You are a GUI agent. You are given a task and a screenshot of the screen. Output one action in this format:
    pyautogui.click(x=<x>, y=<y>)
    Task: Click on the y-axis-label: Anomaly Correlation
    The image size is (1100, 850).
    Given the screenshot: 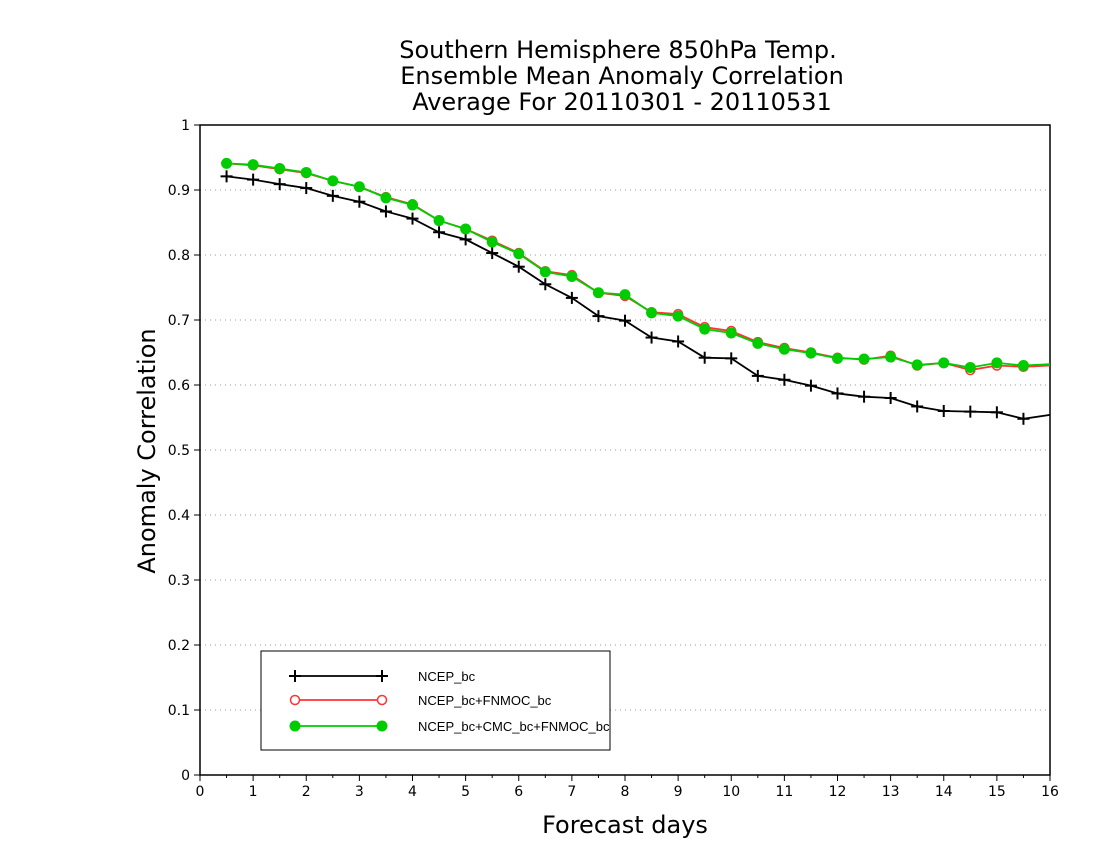 What is the action you would take?
    pyautogui.click(x=147, y=450)
    